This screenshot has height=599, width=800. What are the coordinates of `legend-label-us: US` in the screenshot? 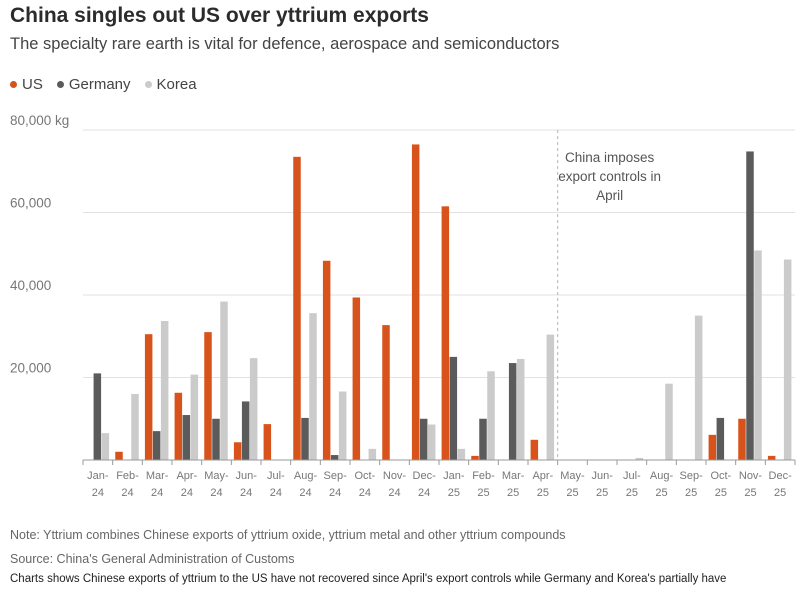 It's located at (32, 84).